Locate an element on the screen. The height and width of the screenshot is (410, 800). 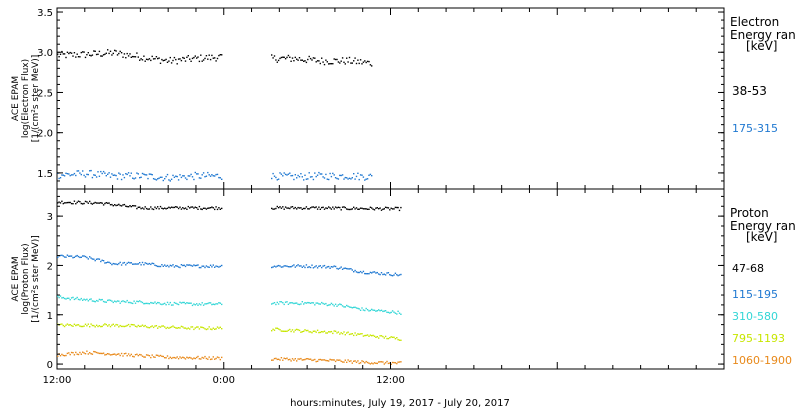
legend-175-315: 175-315 is located at coordinates (755, 128).